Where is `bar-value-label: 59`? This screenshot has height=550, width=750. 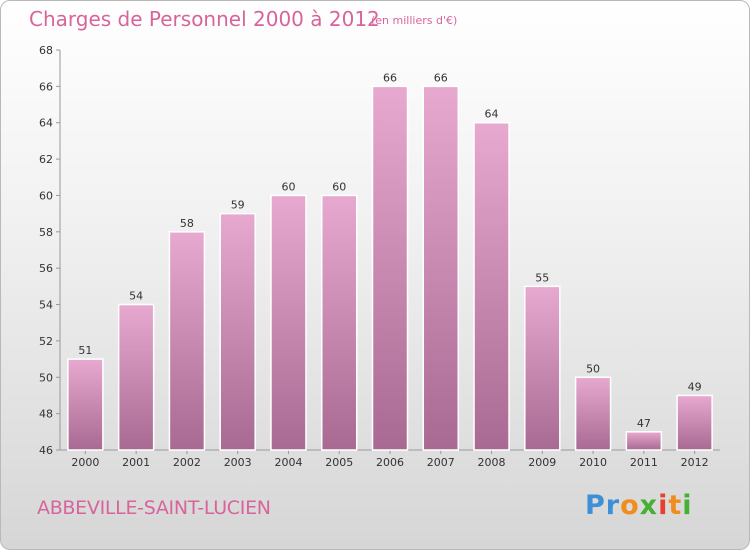
bar-value-label: 59 is located at coordinates (238, 205).